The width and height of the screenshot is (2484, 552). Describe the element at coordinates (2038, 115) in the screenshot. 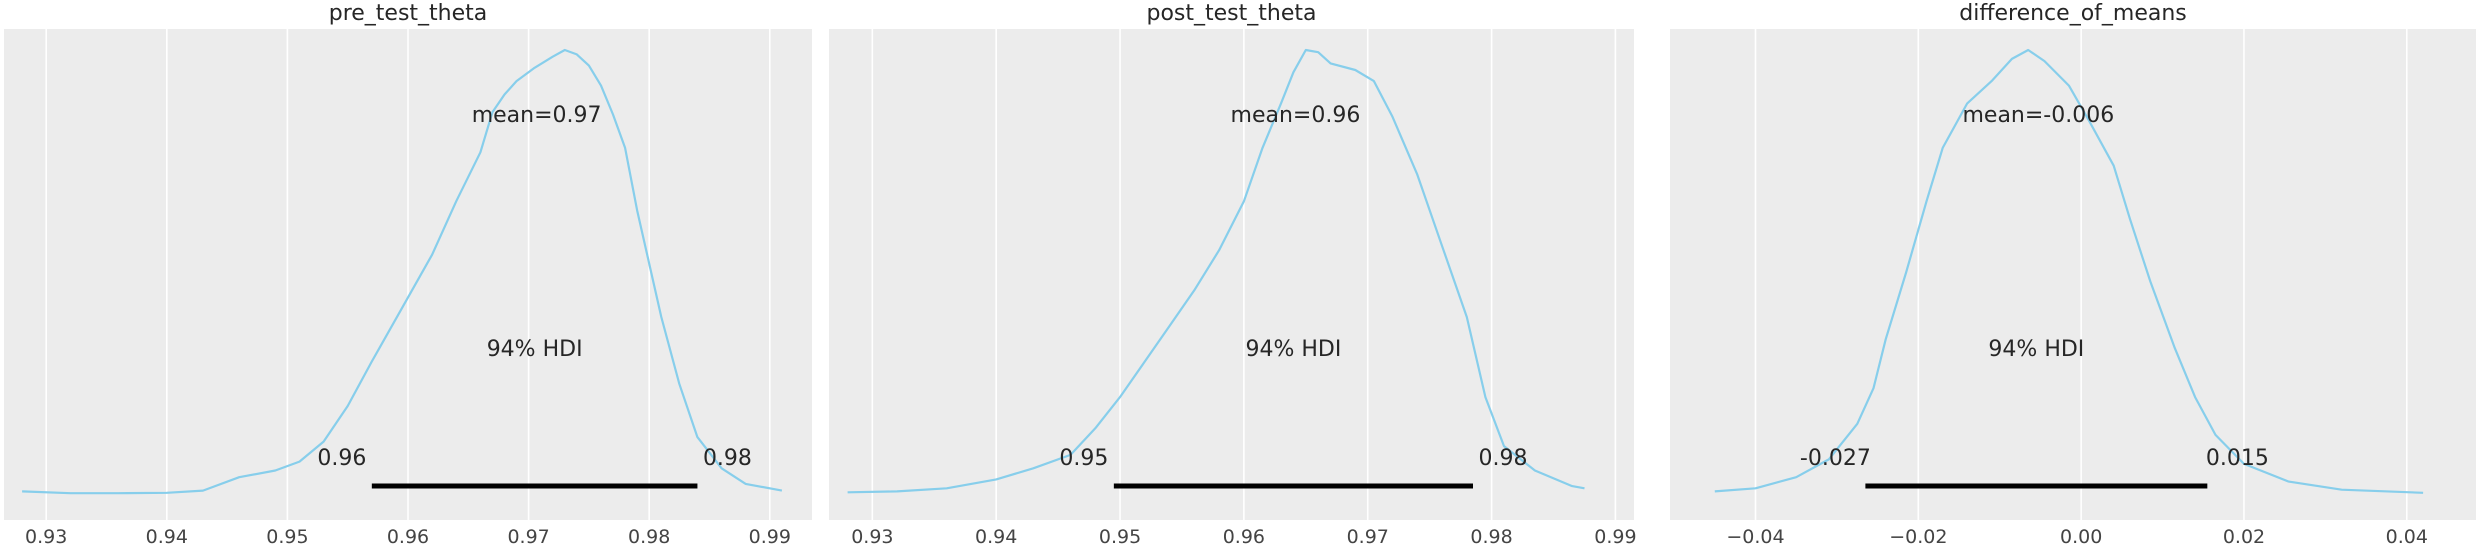

I see `mean-label: mean=-0.006` at that location.